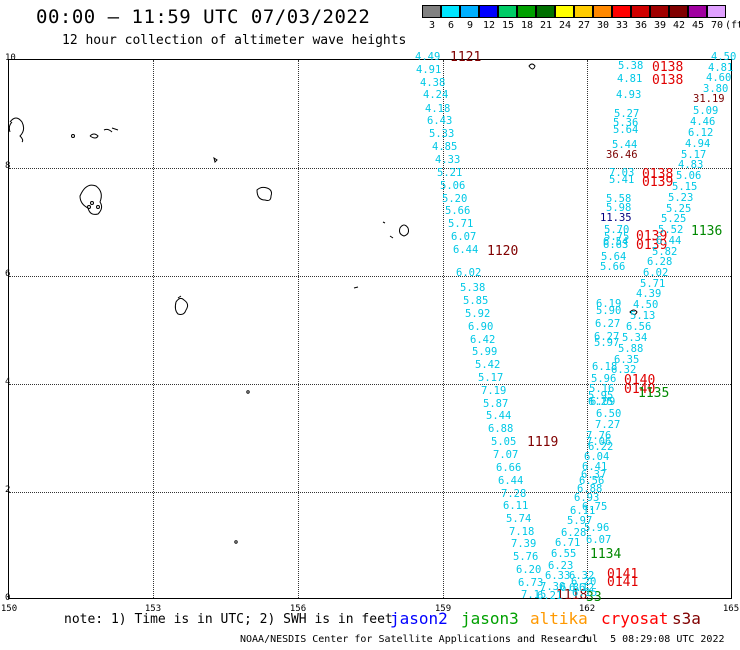  What do you see at coordinates (9, 609) in the screenshot?
I see `x-tick-150: 150` at bounding box center [9, 609].